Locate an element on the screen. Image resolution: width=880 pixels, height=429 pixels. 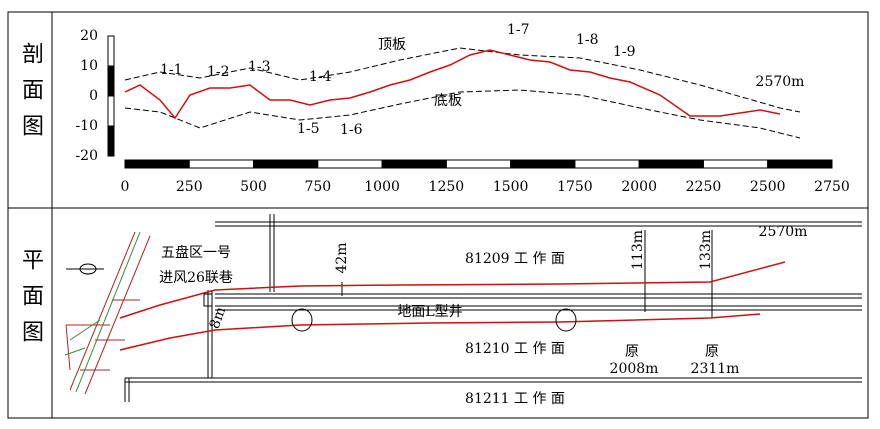
y-tick-label: -20 is located at coordinates (86, 156).